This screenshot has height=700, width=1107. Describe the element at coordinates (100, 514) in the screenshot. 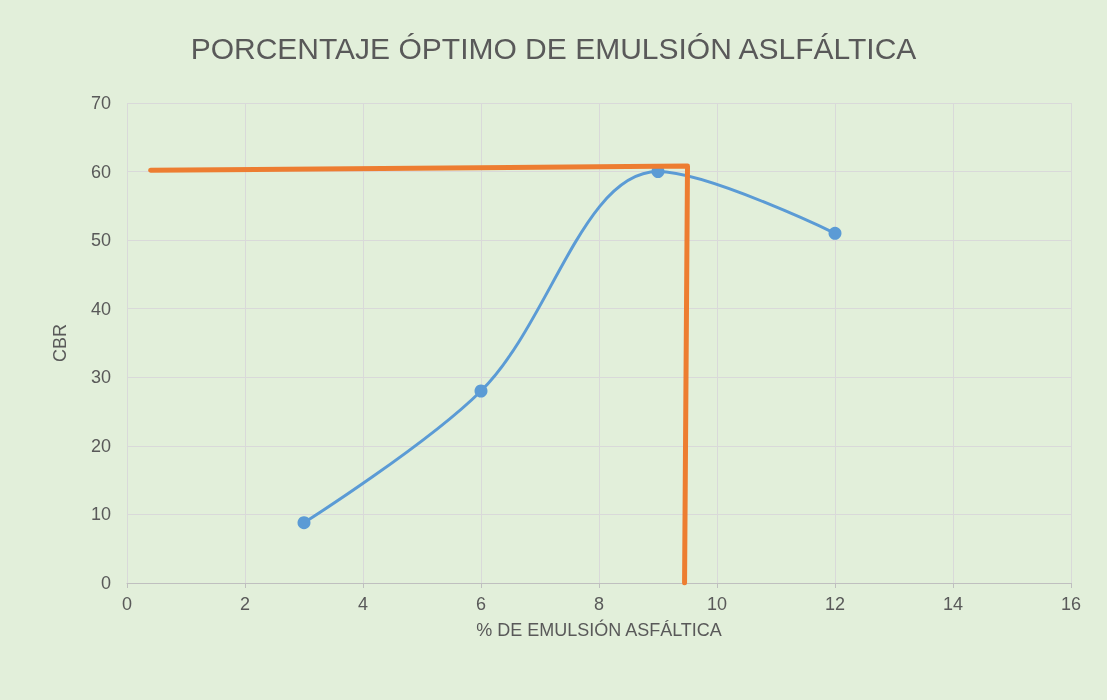

I see `y-tick-label: 10` at that location.